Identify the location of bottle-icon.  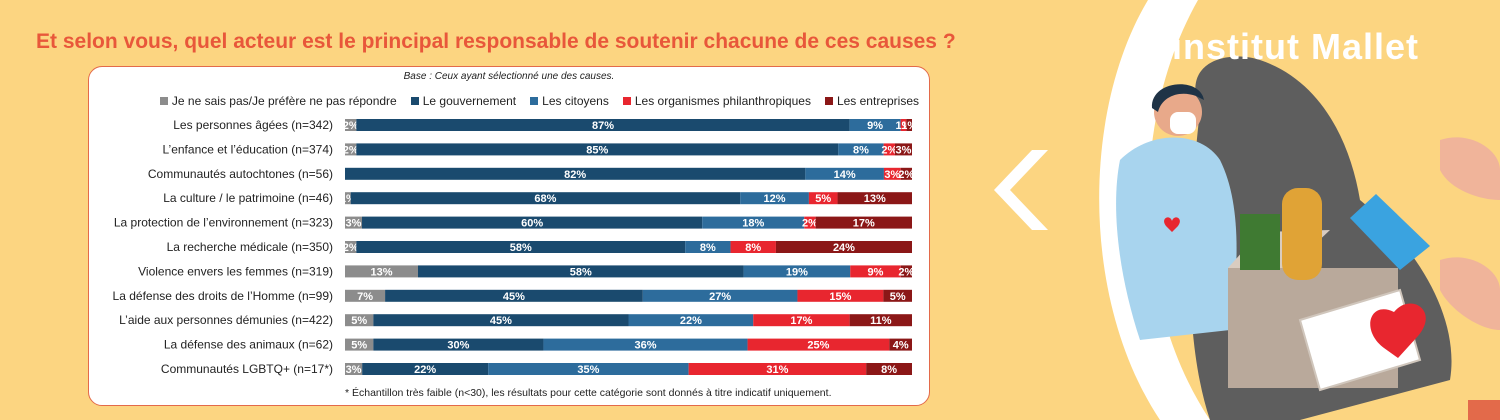
(1302, 234).